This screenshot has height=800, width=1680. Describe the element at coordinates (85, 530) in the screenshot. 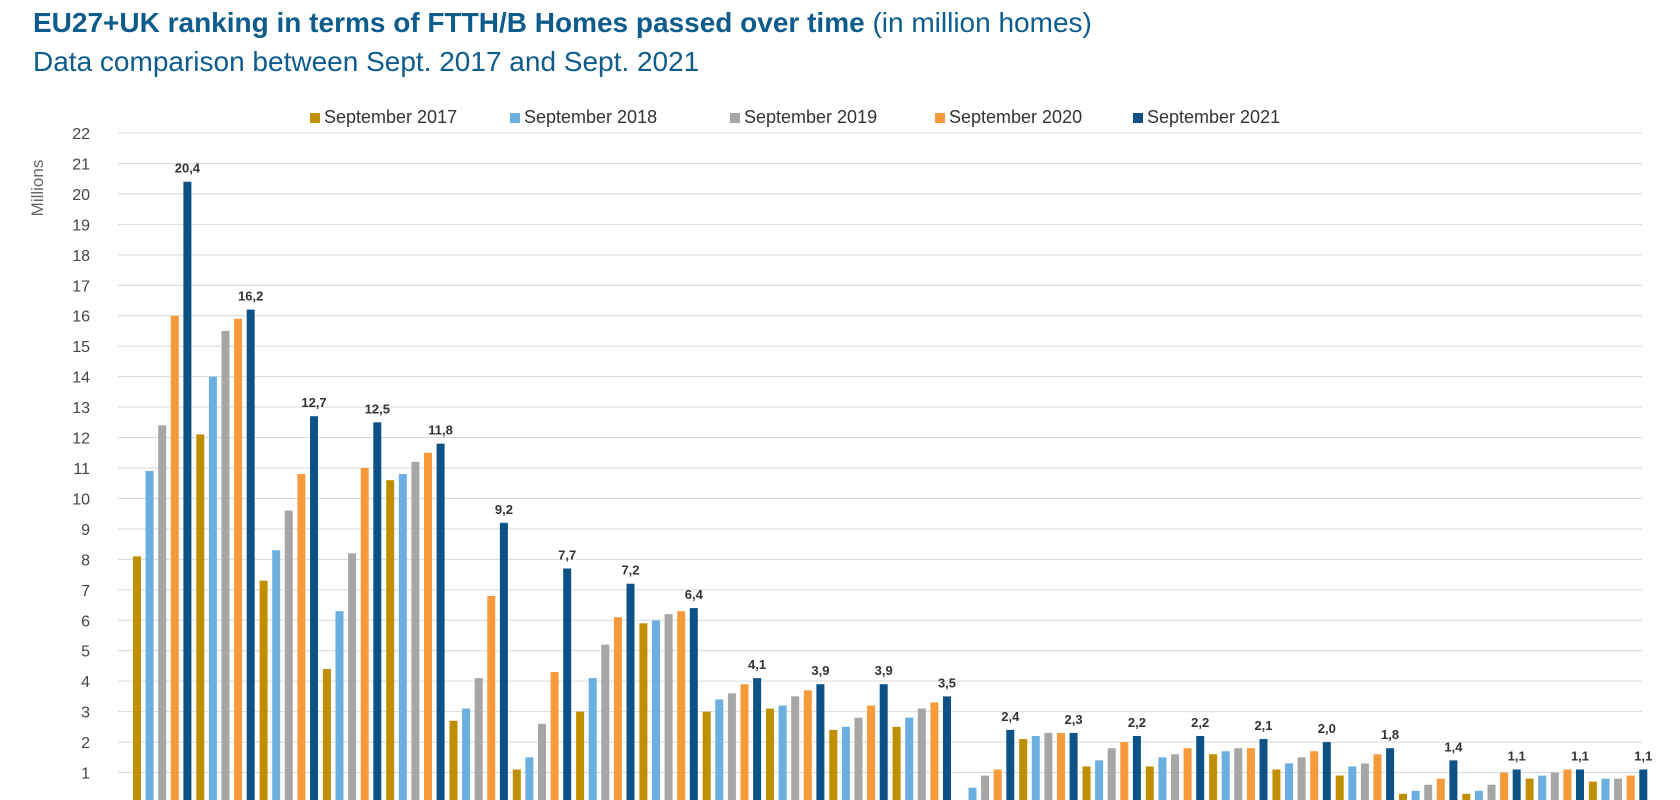

I see `y-tick-label: 9` at that location.